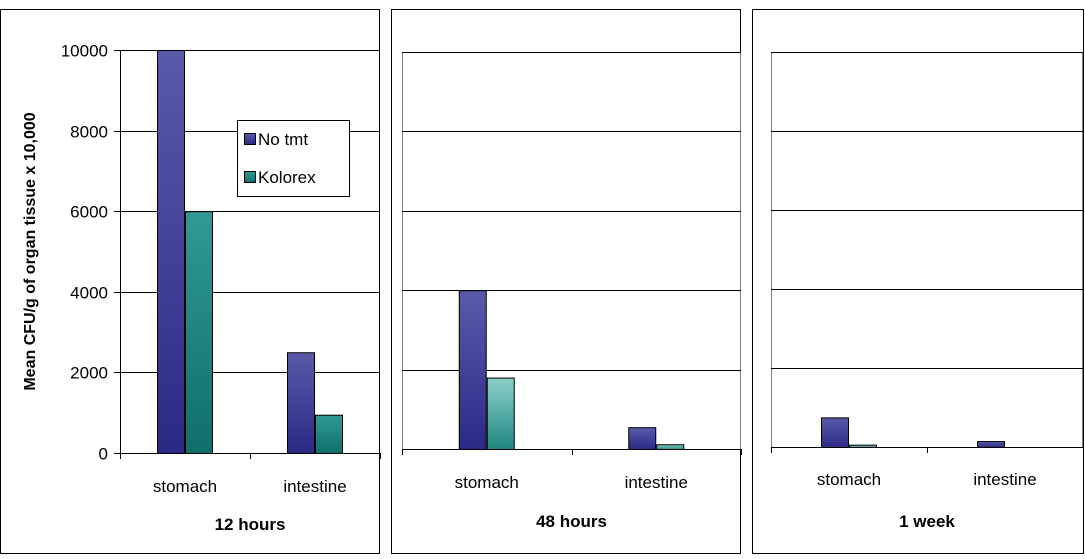 Image resolution: width=1085 pixels, height=559 pixels. Describe the element at coordinates (84, 51) in the screenshot. I see `y-tick-label: 10000` at that location.